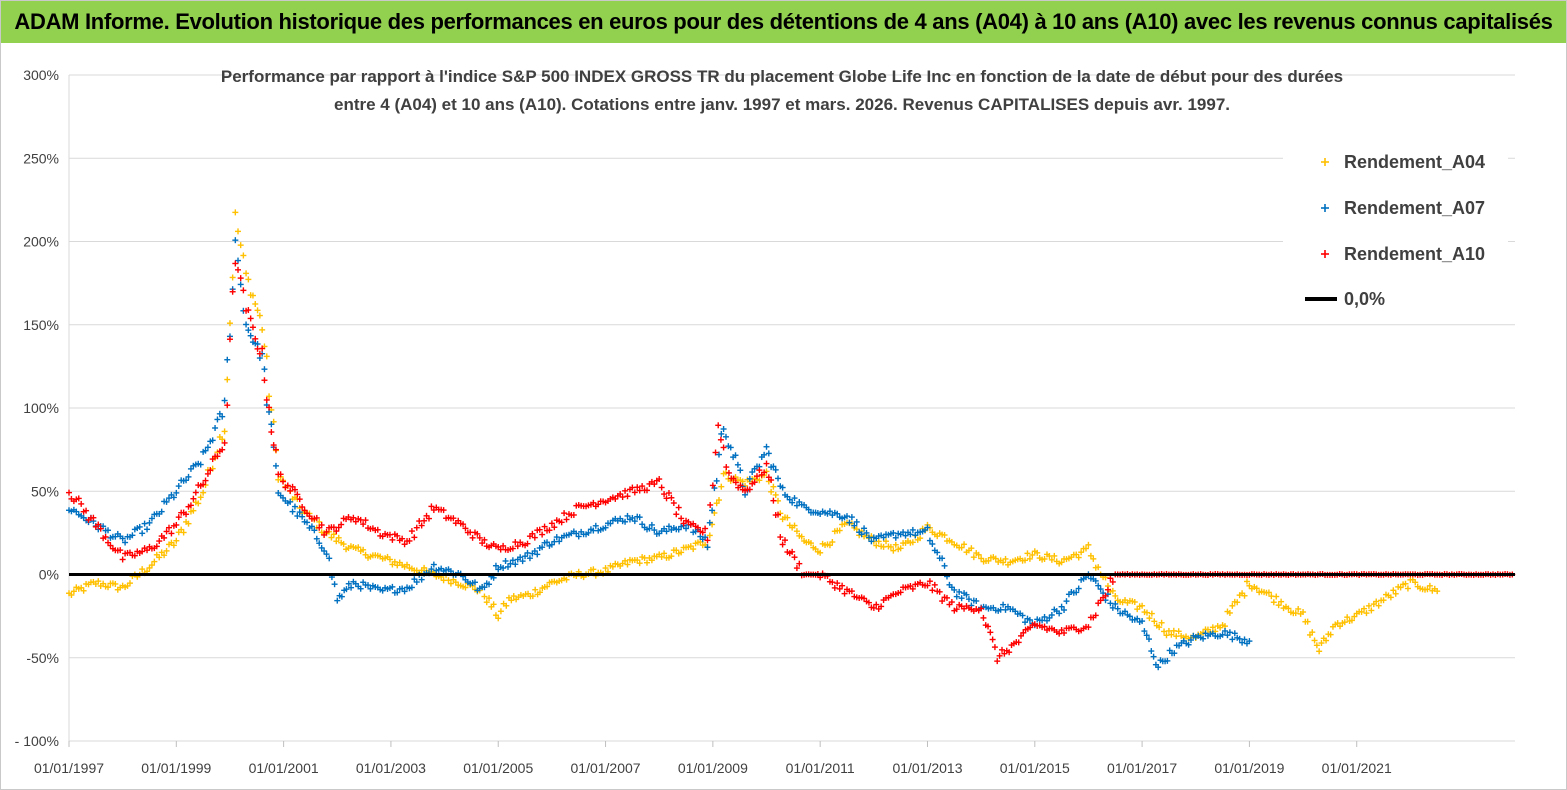 This screenshot has width=1567, height=790. Describe the element at coordinates (45, 491) in the screenshot. I see `y-tick-label: 50%` at that location.